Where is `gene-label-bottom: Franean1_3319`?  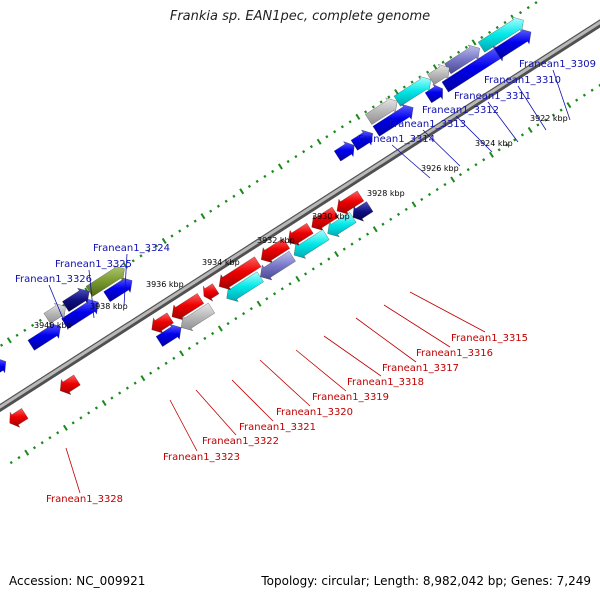 gene-label-bottom: Franean1_3319 is located at coordinates (350, 397).